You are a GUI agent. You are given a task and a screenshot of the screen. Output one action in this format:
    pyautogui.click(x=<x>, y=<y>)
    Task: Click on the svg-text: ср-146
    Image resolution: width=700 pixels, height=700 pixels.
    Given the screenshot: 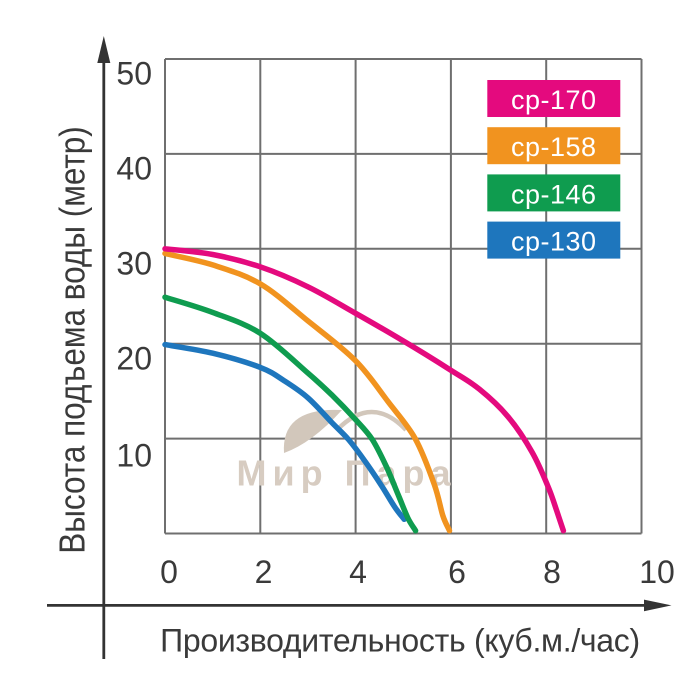 What is the action you would take?
    pyautogui.click(x=554, y=194)
    